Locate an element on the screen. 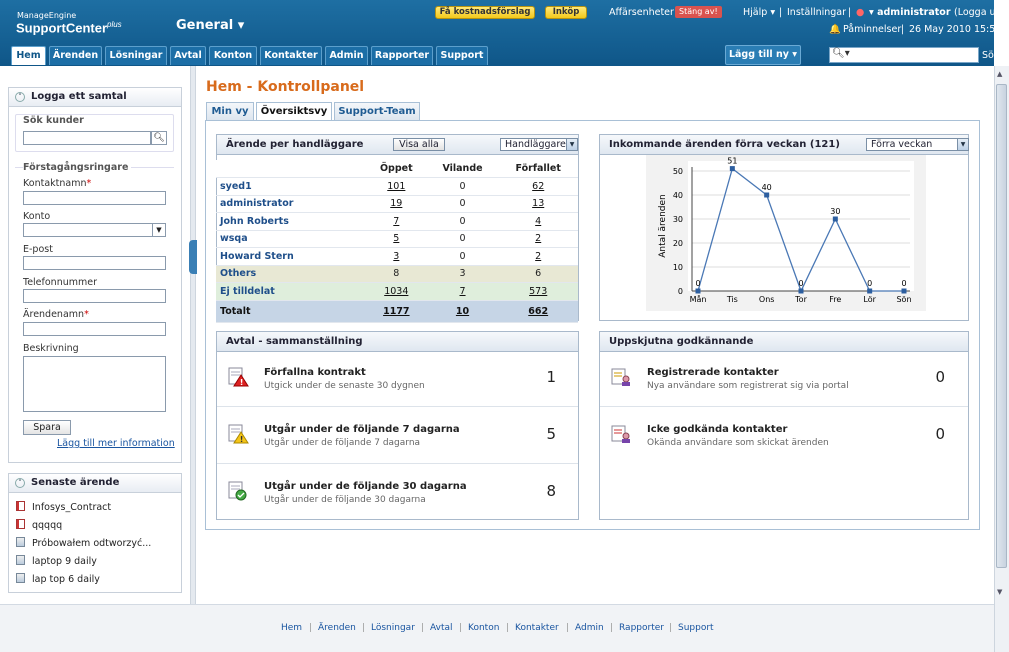  footer-link-avtal: Avtal is located at coordinates (441, 628).